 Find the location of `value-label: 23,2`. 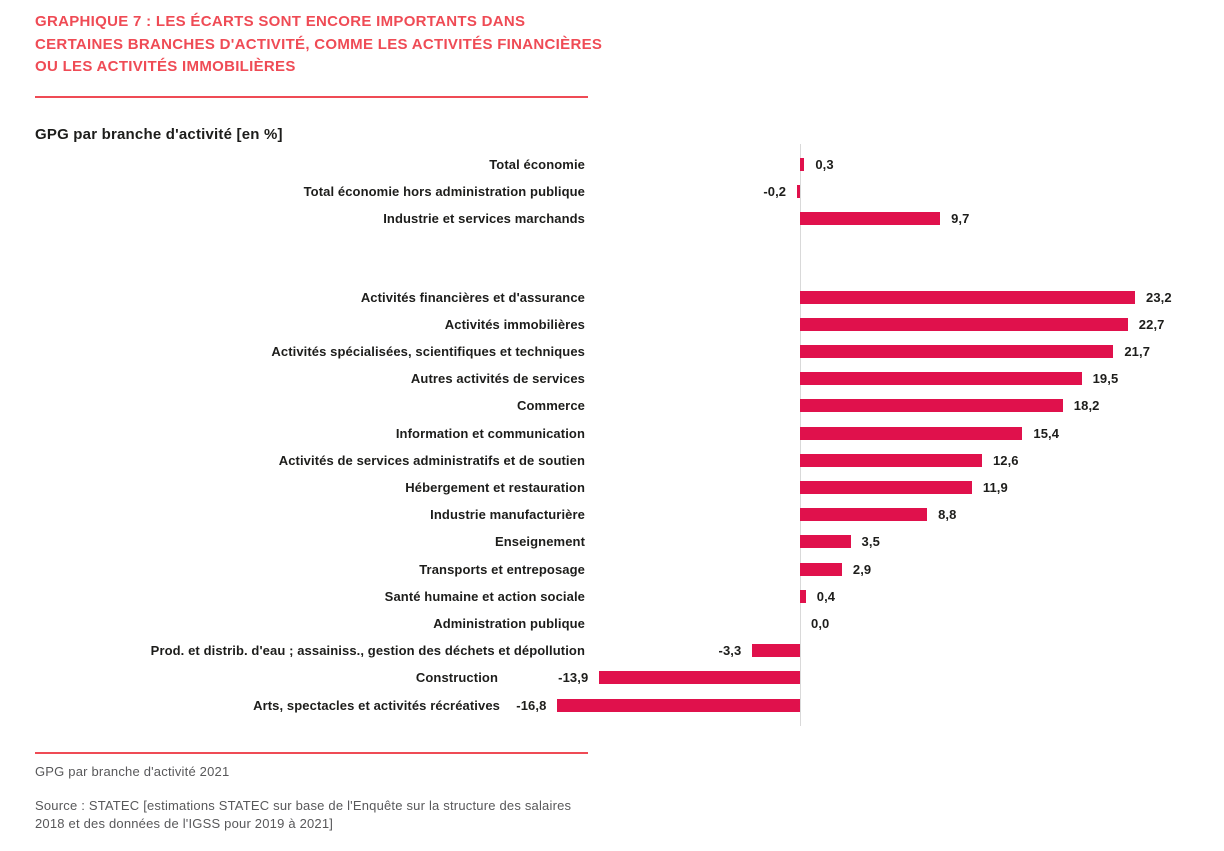

value-label: 23,2 is located at coordinates (1159, 297).